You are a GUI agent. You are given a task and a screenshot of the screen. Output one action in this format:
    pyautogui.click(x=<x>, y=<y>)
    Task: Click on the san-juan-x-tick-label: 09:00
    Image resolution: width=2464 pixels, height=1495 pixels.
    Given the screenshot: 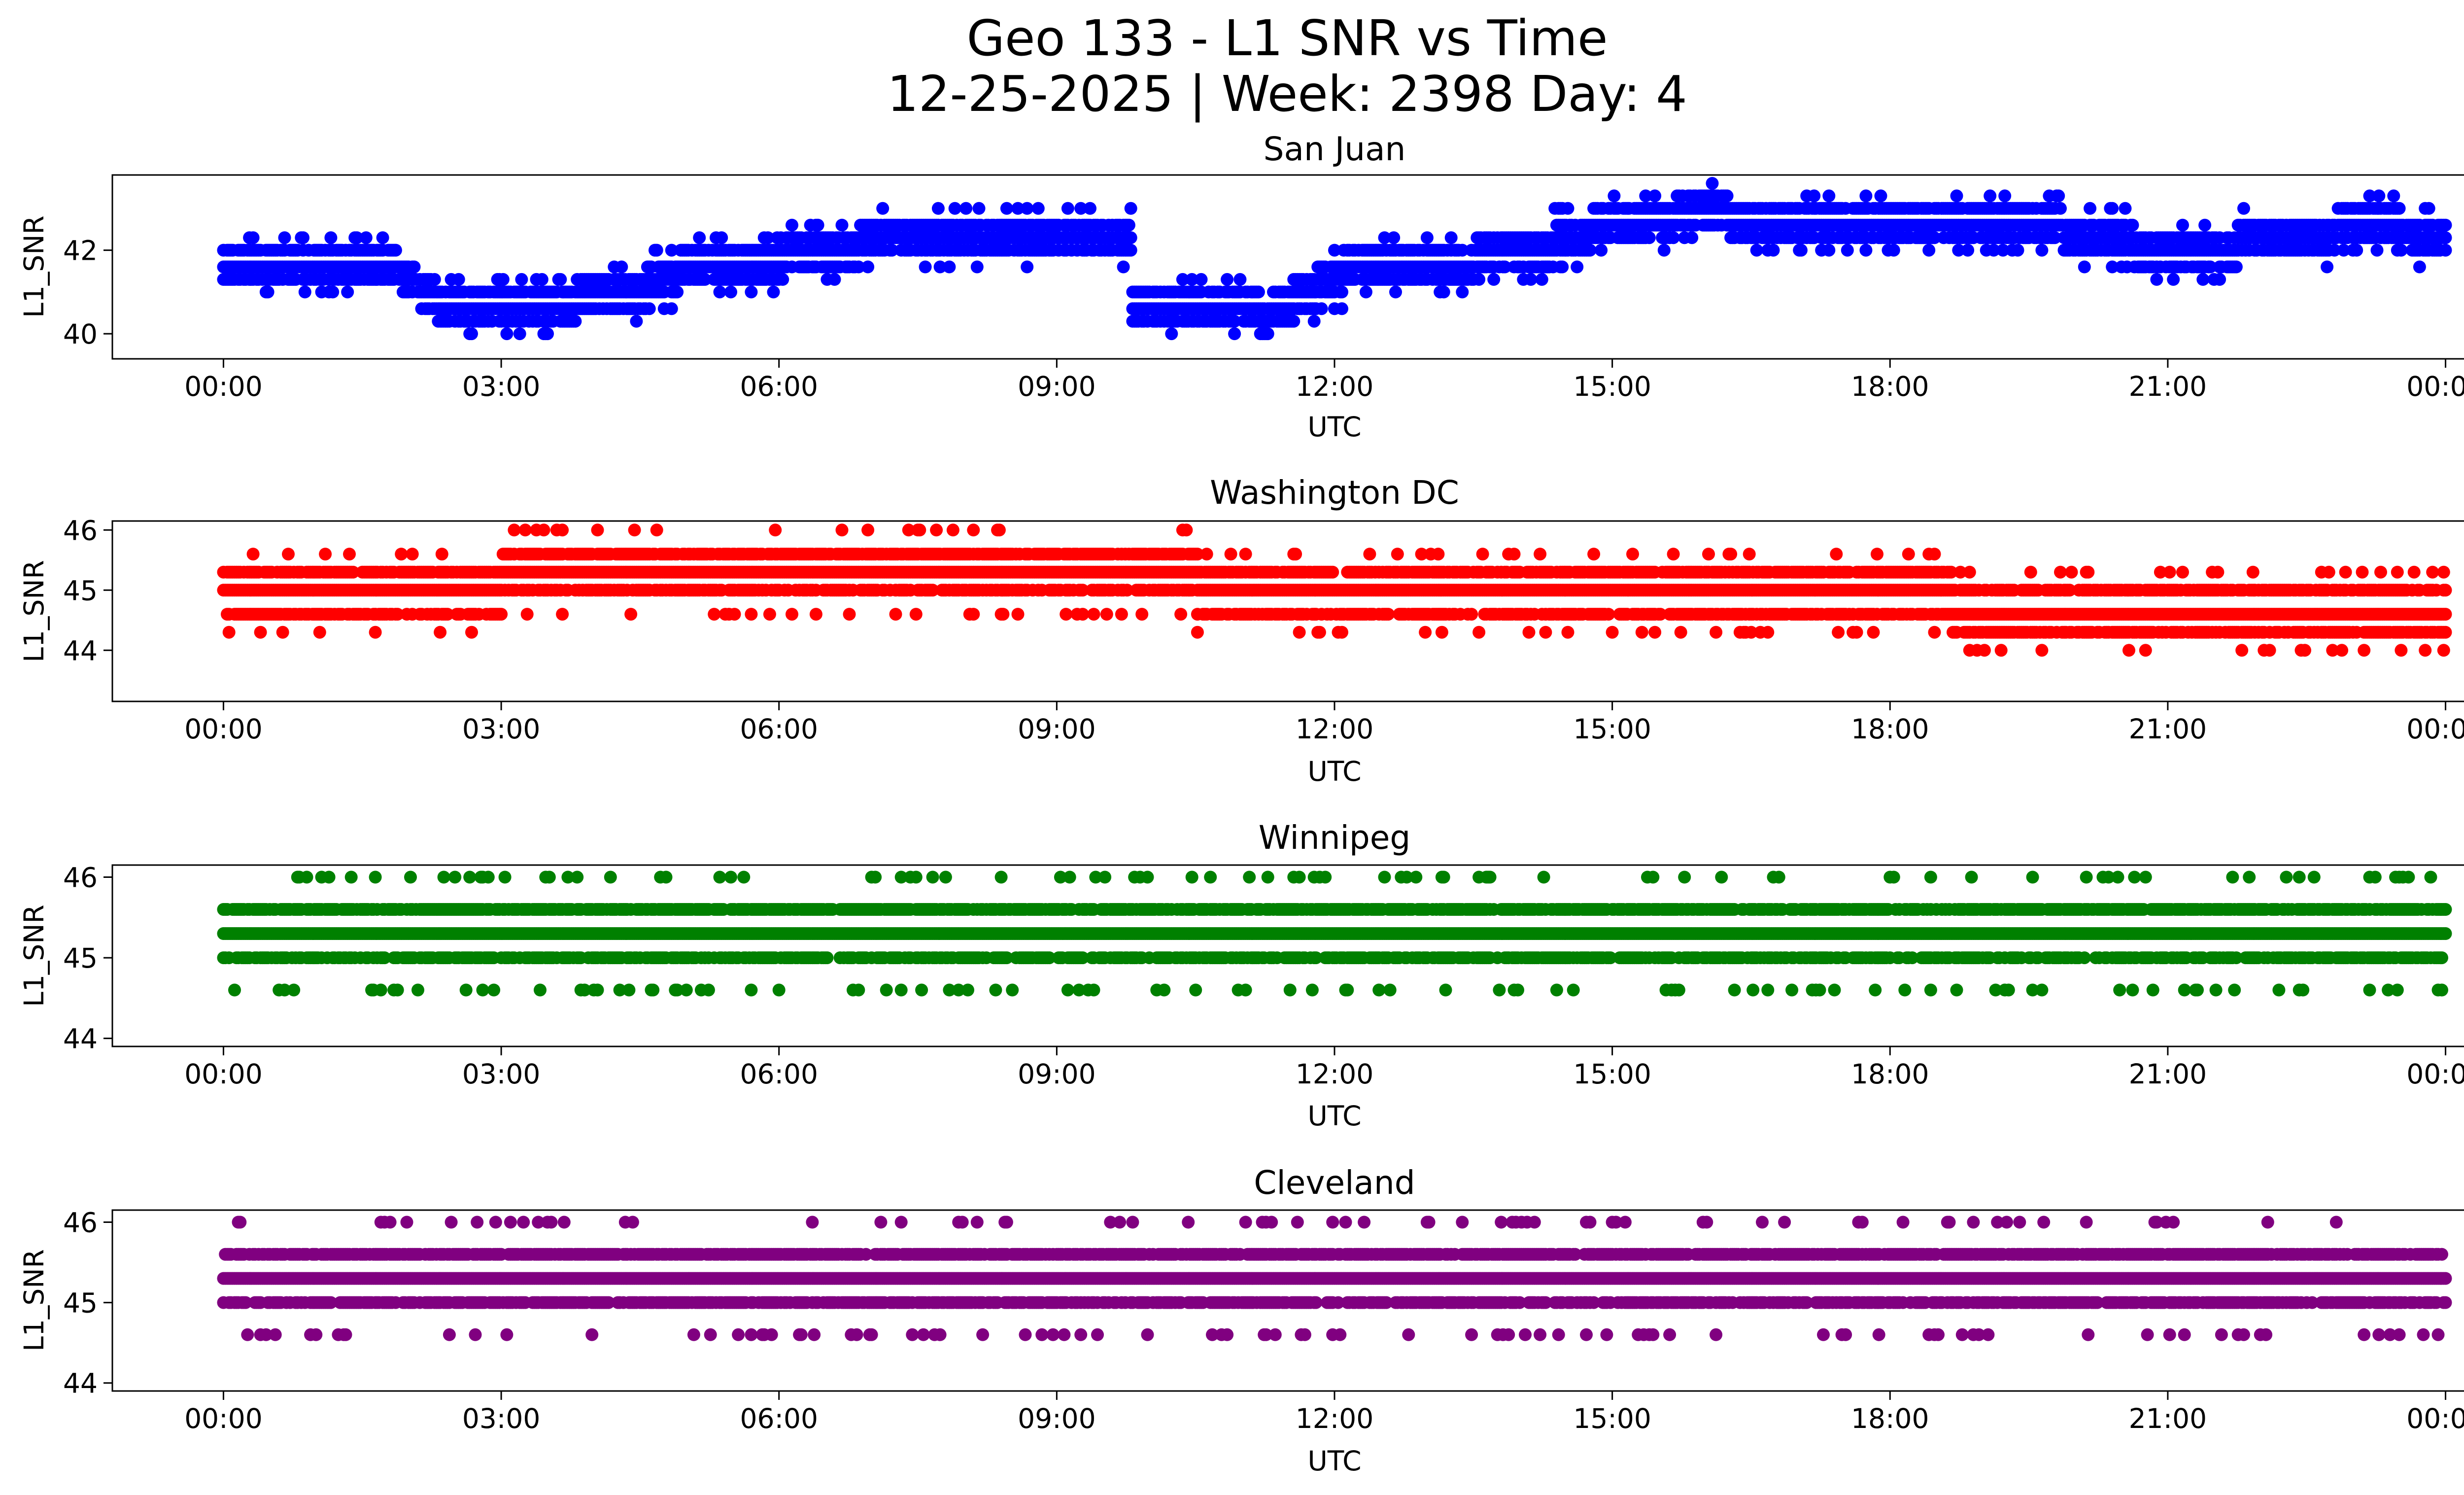 What is the action you would take?
    pyautogui.click(x=1057, y=386)
    